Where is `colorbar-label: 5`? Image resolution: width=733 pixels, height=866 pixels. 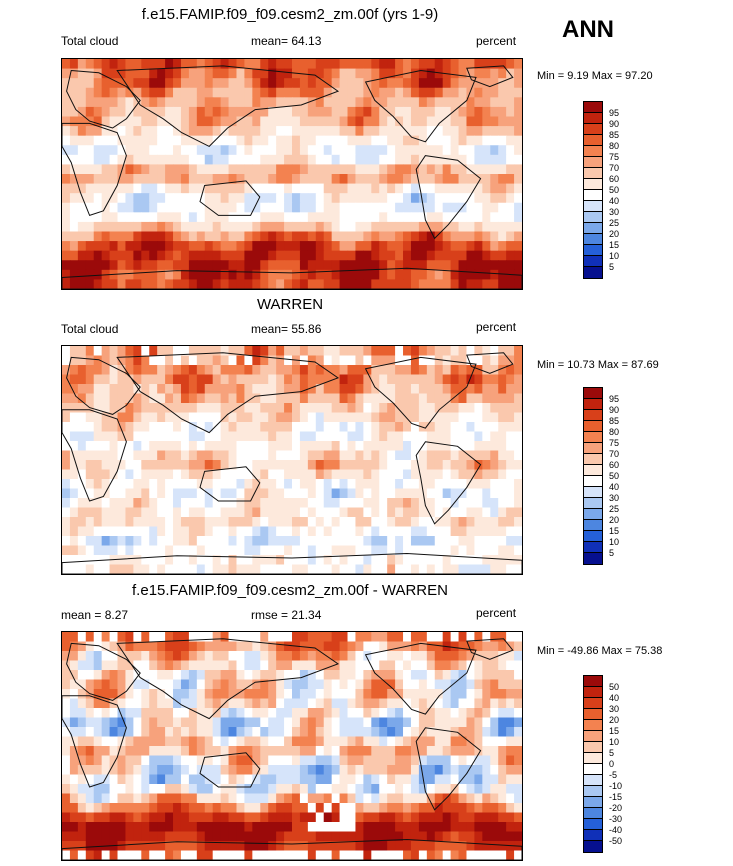 colorbar-label: 5 is located at coordinates (612, 267).